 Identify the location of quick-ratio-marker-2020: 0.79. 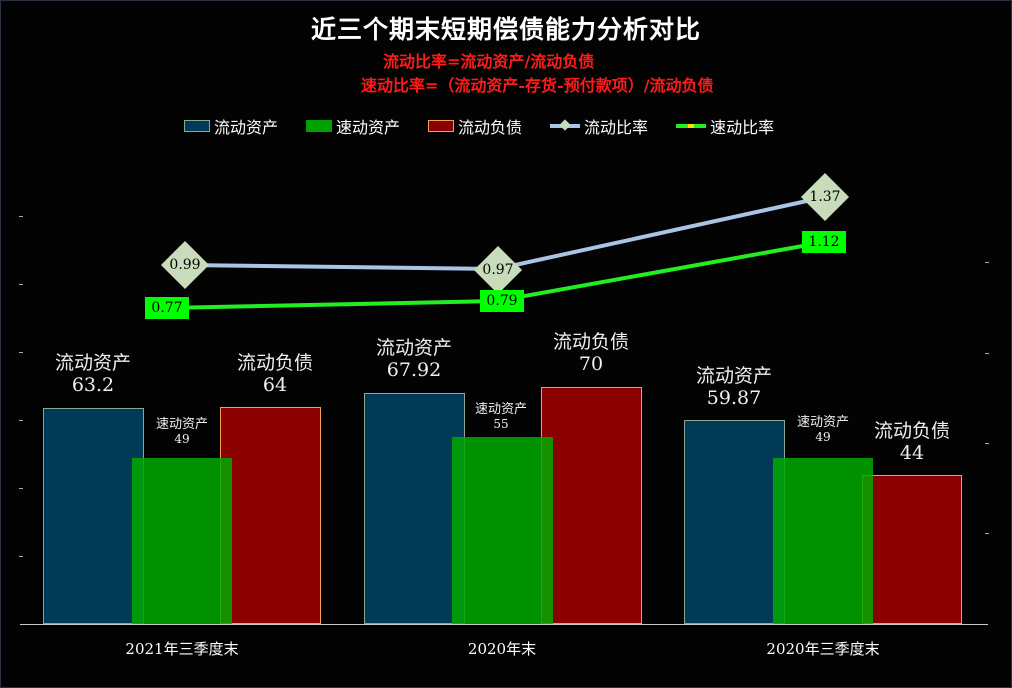
(502, 301).